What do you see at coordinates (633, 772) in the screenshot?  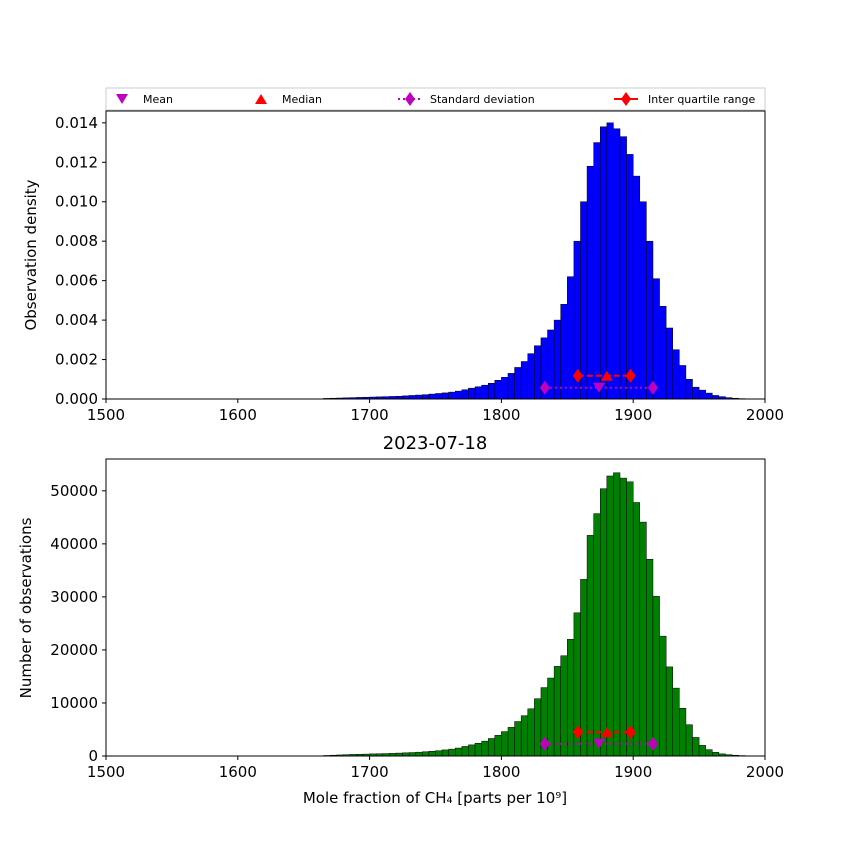 I see `count-x-tick-label: 1900` at bounding box center [633, 772].